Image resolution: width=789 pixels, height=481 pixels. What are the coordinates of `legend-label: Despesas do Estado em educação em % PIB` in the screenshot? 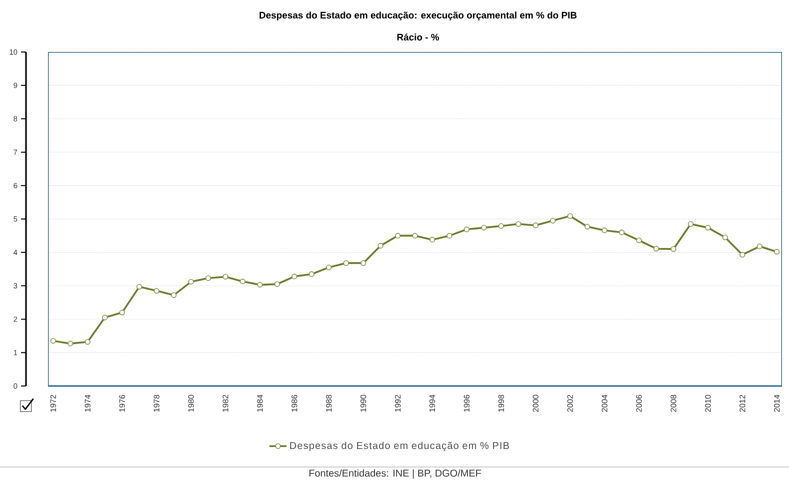 It's located at (399, 447).